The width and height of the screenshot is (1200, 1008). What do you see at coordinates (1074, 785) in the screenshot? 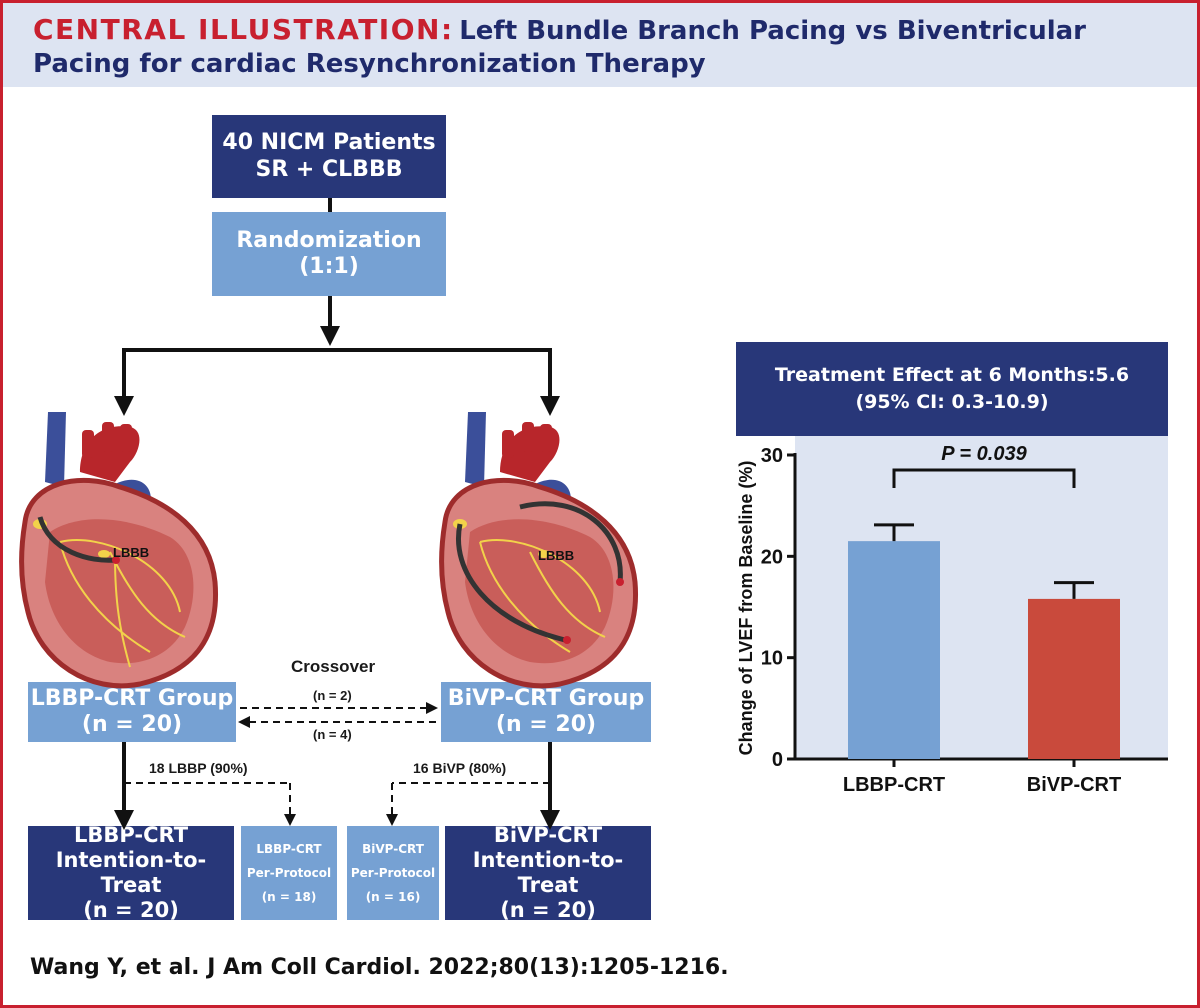
I see `x-tick-label: BiVP-CRT` at bounding box center [1074, 785].